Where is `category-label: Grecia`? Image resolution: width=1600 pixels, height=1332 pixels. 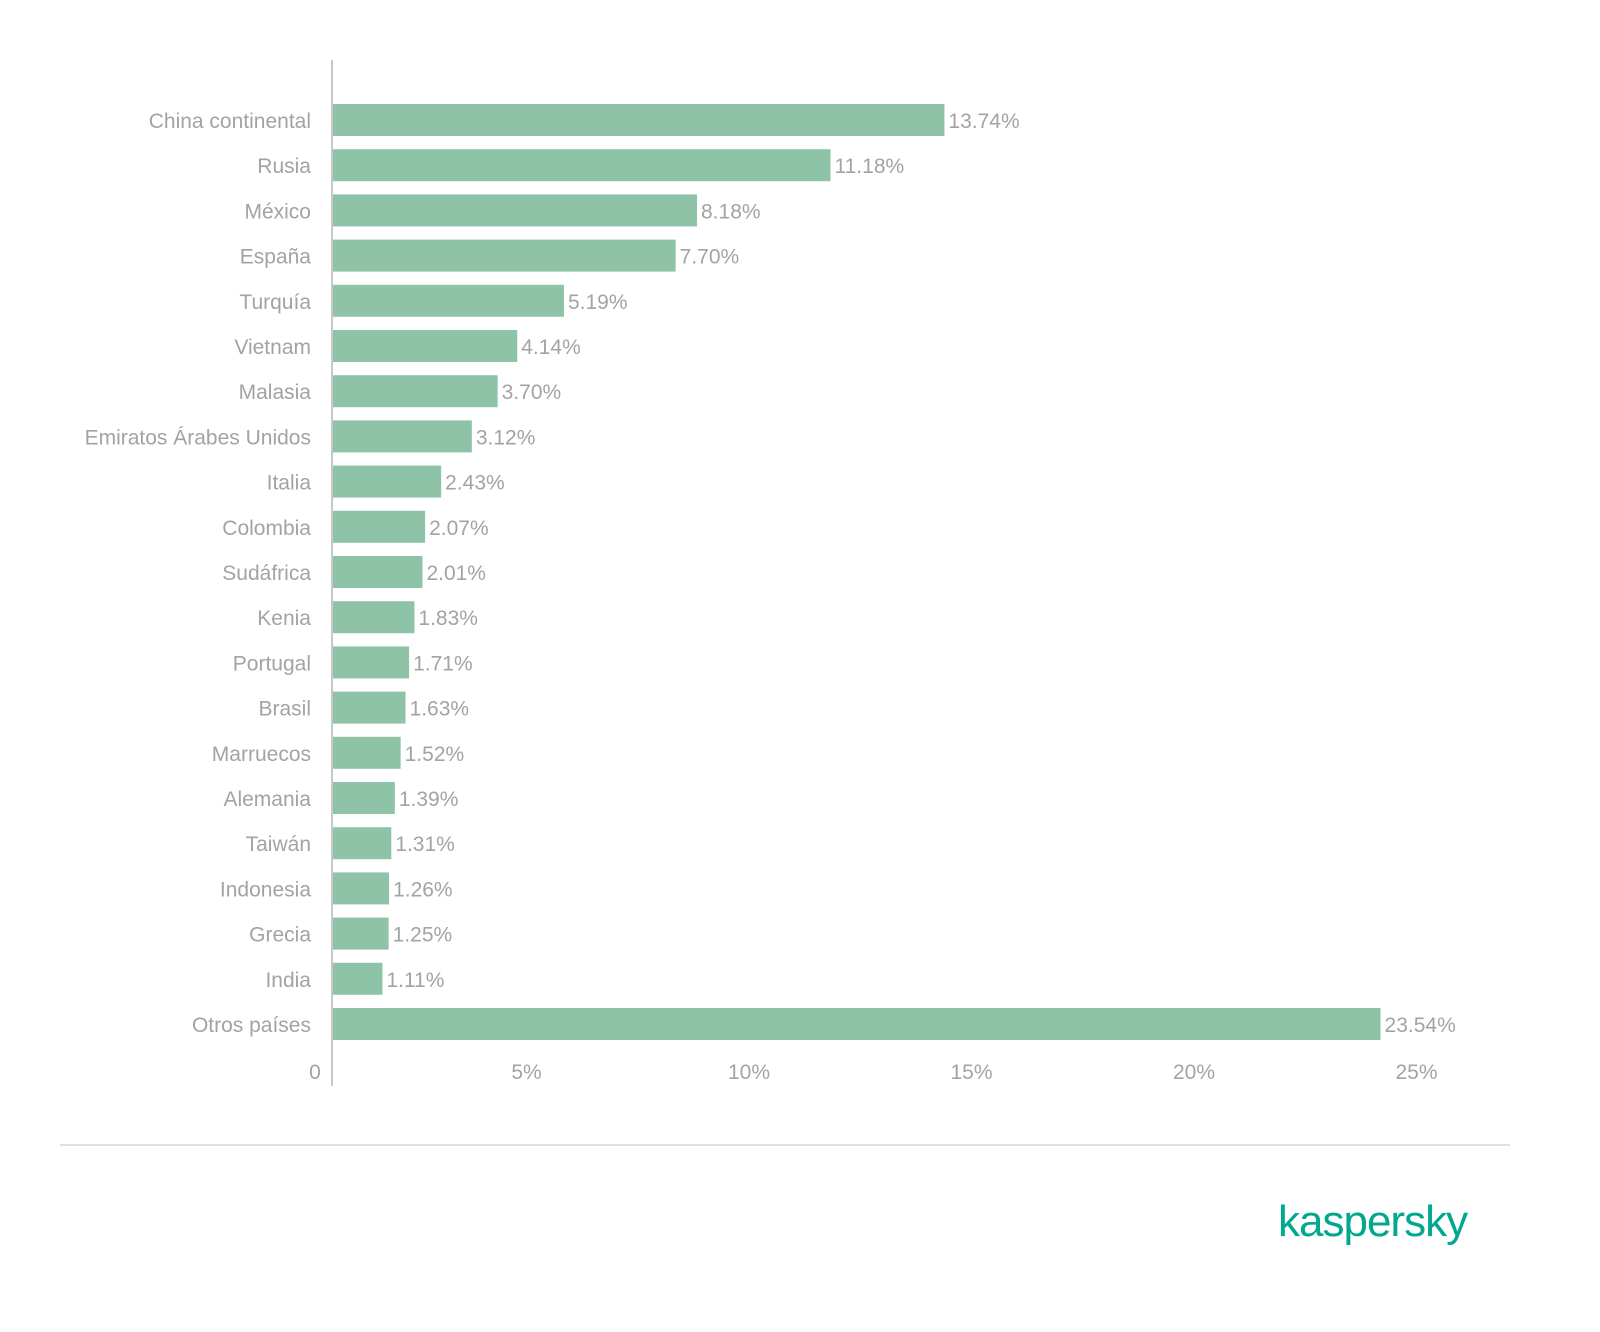
category-label: Grecia is located at coordinates (280, 935).